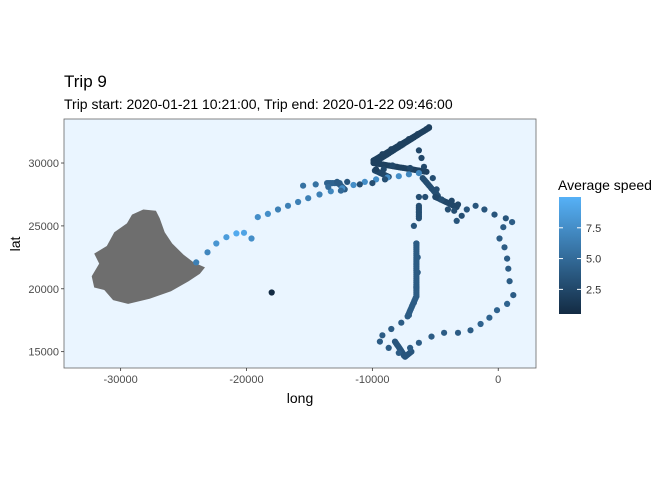 This screenshot has height=480, width=672. I want to click on x-tick-label: -10000, so click(372, 380).